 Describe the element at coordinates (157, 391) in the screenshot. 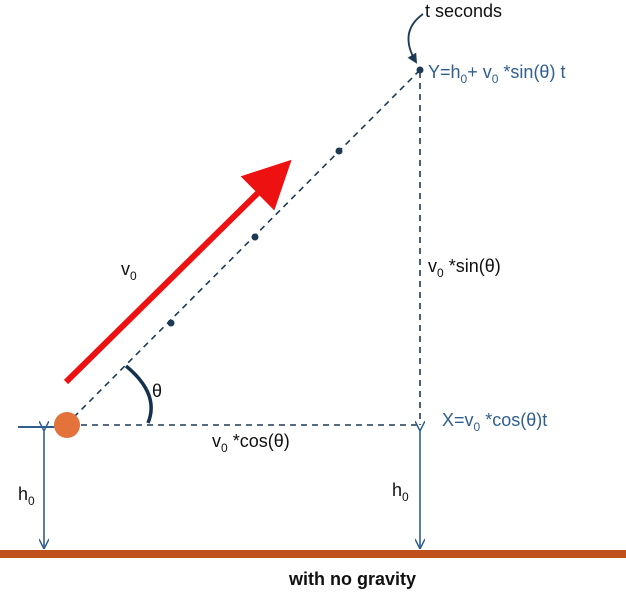

I see `theta-label: θ` at that location.